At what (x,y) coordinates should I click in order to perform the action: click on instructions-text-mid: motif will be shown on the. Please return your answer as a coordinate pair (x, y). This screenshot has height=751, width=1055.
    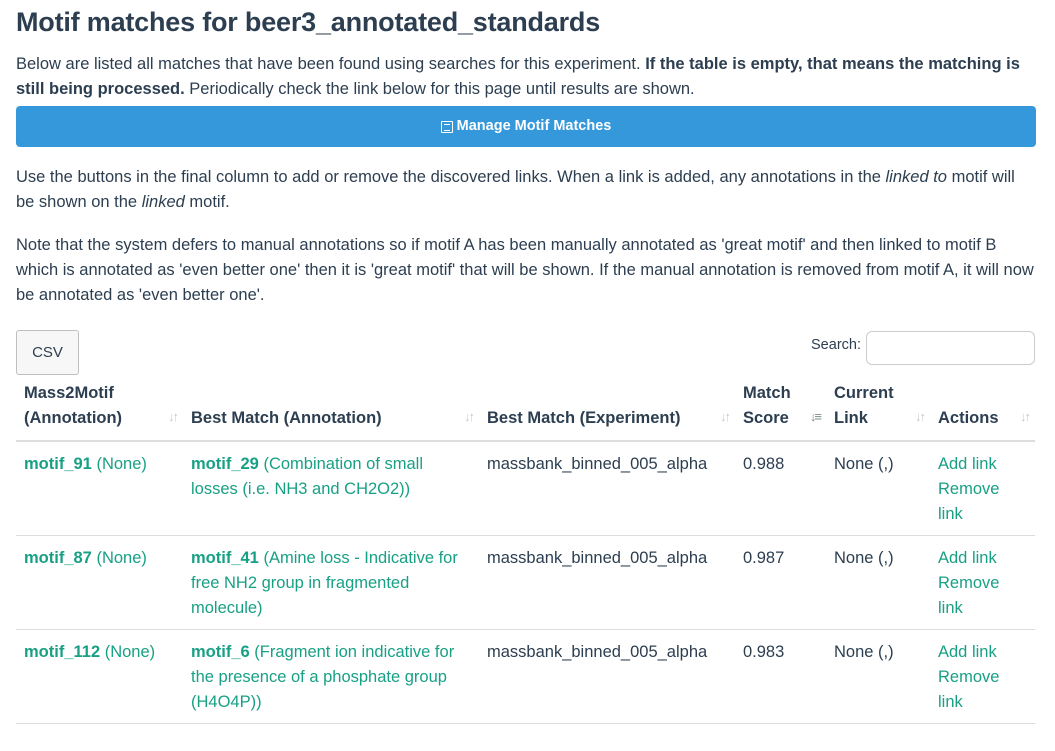
    Looking at the image, I should click on (515, 189).